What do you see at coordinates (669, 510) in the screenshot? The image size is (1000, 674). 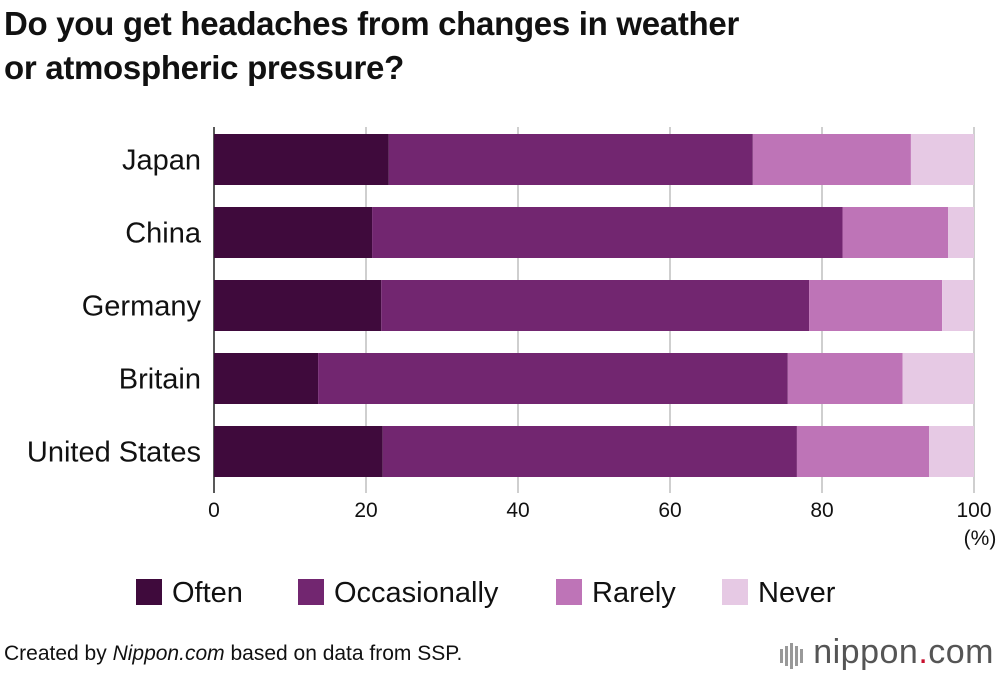 I see `x-tick-label-60: 60` at bounding box center [669, 510].